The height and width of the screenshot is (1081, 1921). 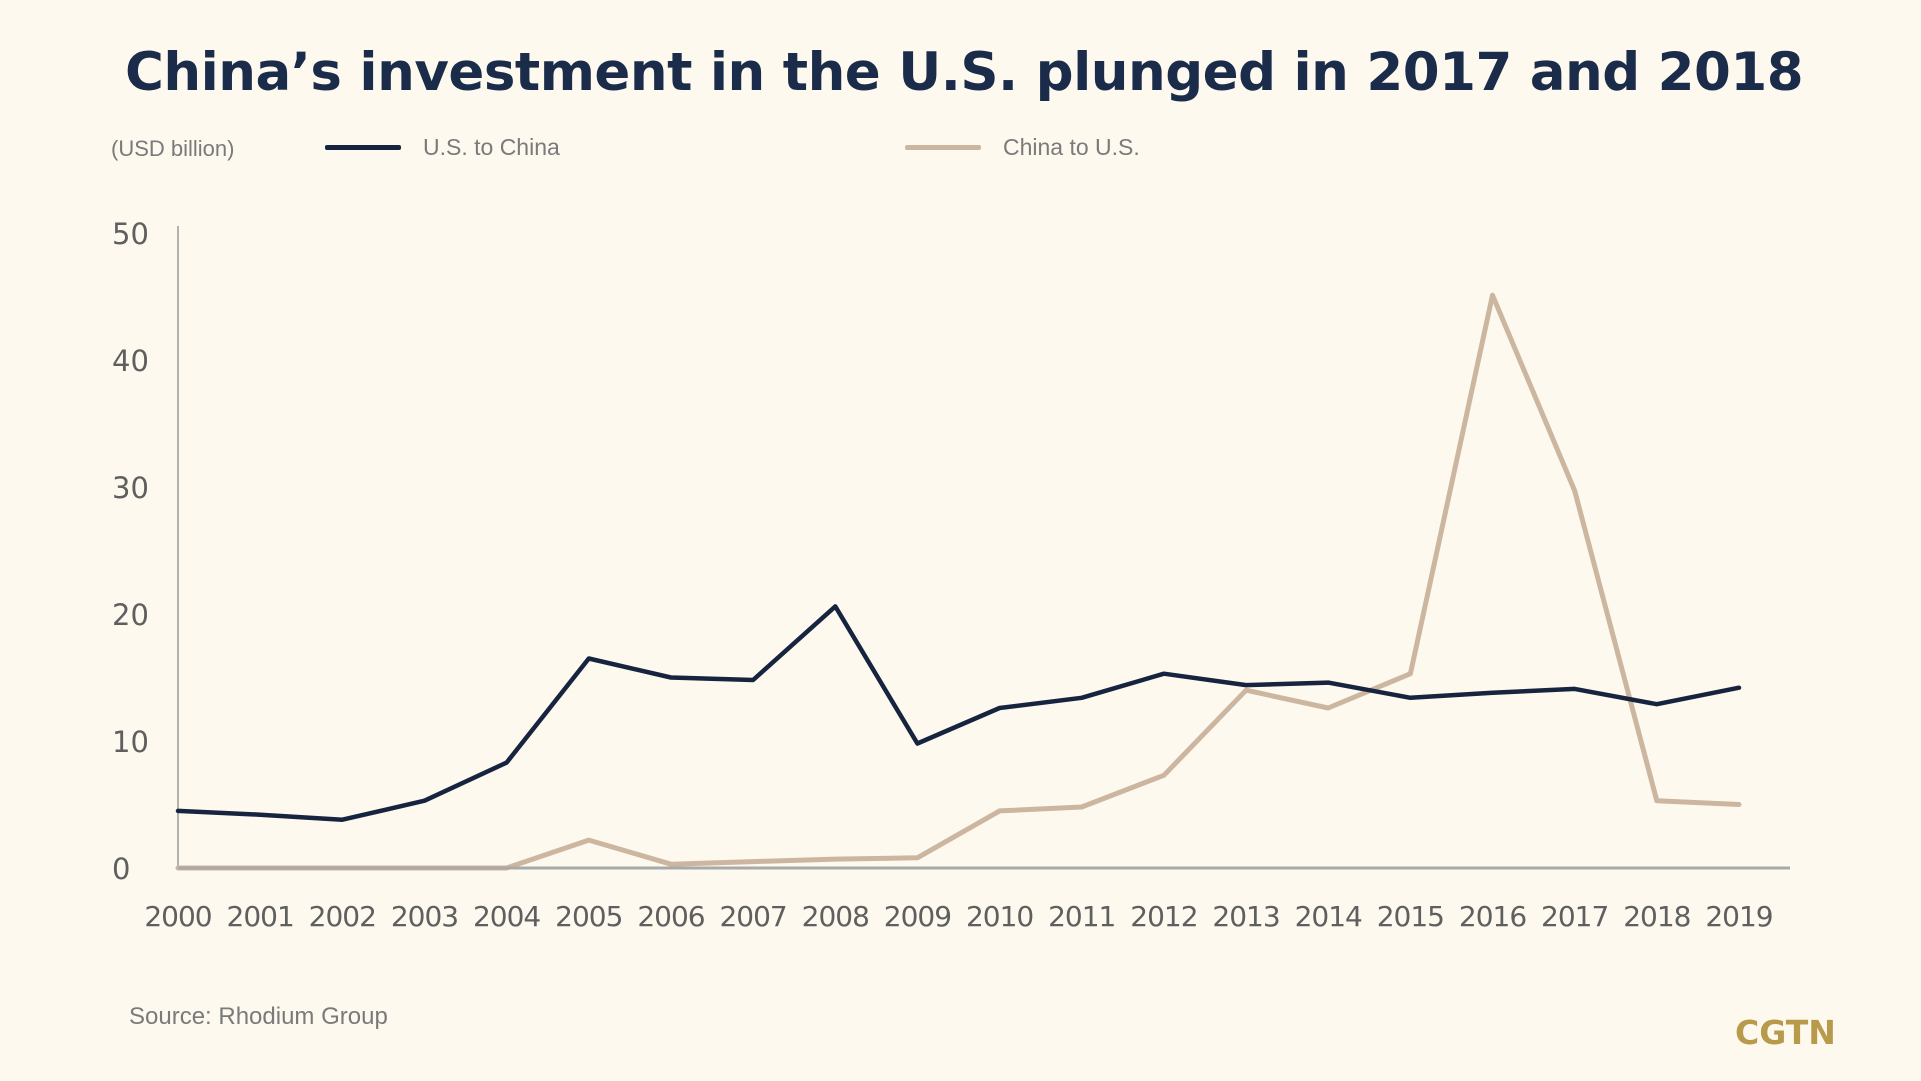 What do you see at coordinates (130, 488) in the screenshot?
I see `y-tick-label-30: 30` at bounding box center [130, 488].